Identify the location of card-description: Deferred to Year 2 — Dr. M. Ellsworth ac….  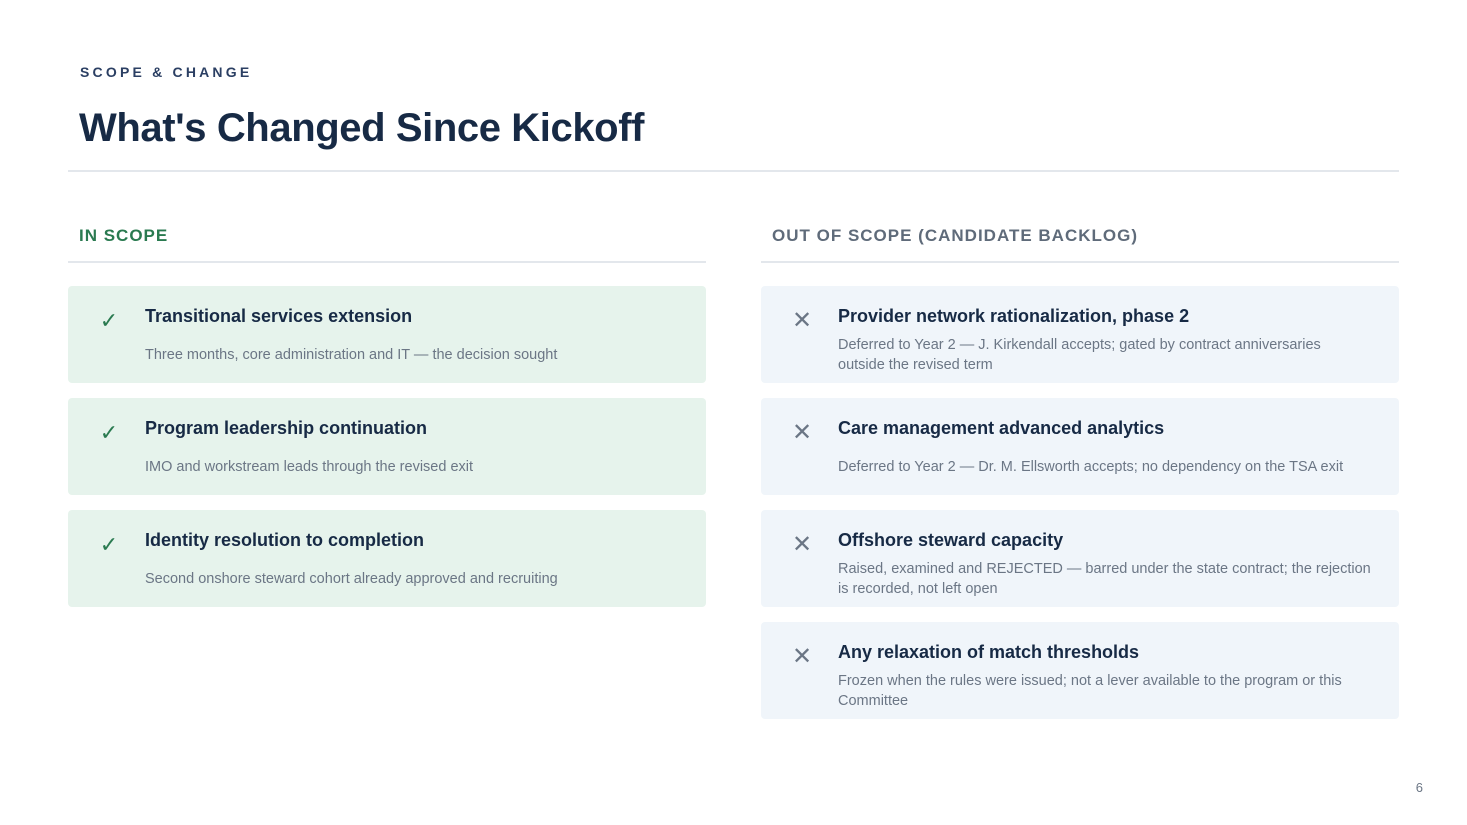
(1091, 467).